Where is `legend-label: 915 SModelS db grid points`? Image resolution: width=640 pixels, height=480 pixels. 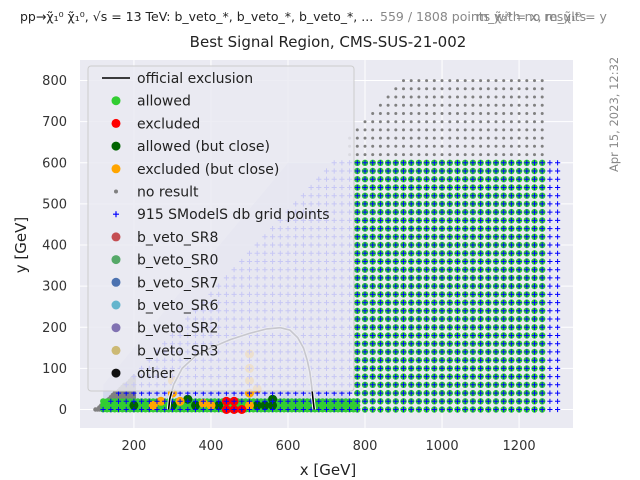
legend-label: 915 SModelS db grid points is located at coordinates (233, 215).